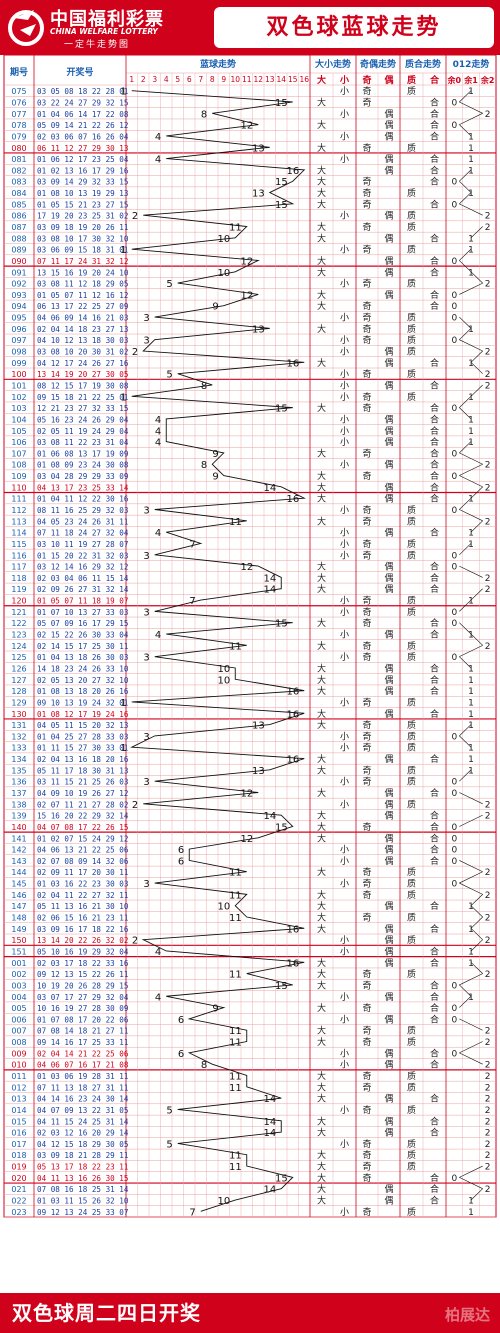 The height and width of the screenshot is (1333, 500). What do you see at coordinates (83, 850) in the screenshot?
I see `draw-numbers: 04 06 13 21 22 25 06` at bounding box center [83, 850].